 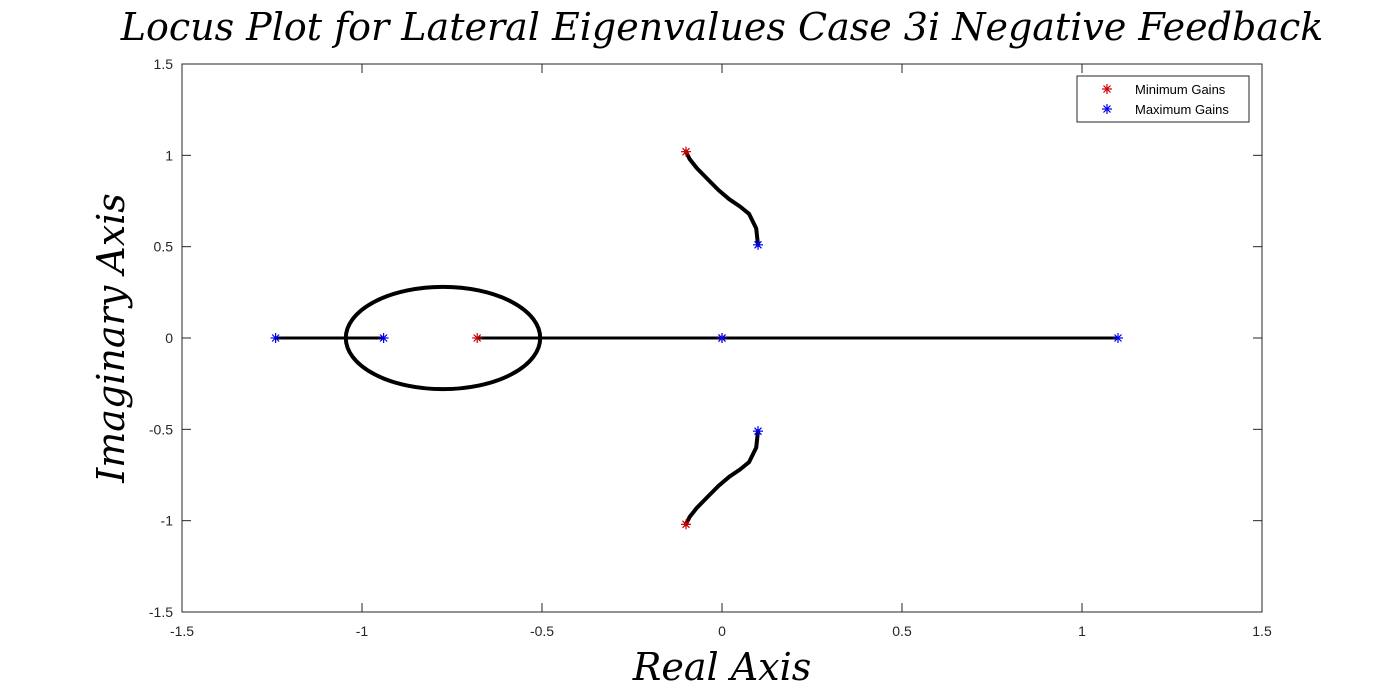 What do you see at coordinates (722, 198) in the screenshot?
I see `complex-branch-upper` at bounding box center [722, 198].